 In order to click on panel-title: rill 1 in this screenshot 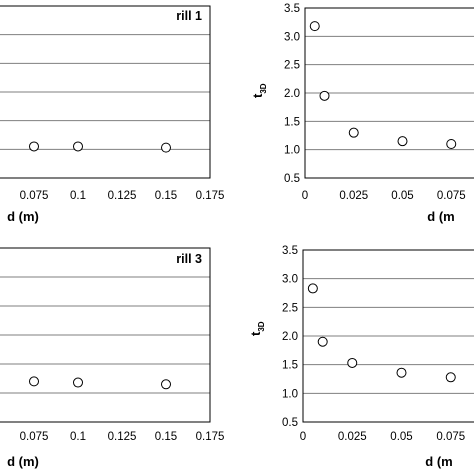, I will do `click(189, 16)`.